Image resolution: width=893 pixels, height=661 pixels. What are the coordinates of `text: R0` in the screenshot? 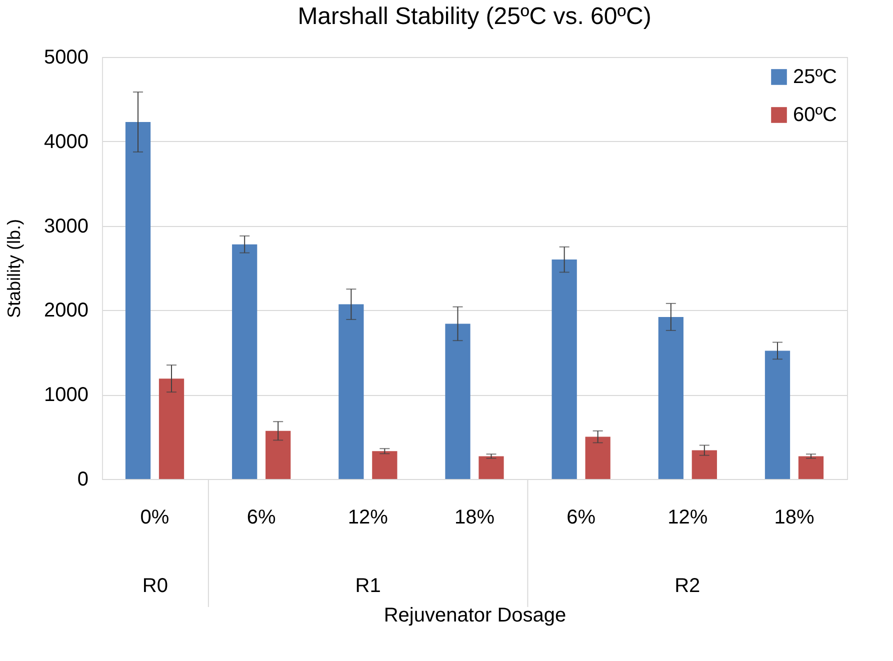 It's located at (155, 586).